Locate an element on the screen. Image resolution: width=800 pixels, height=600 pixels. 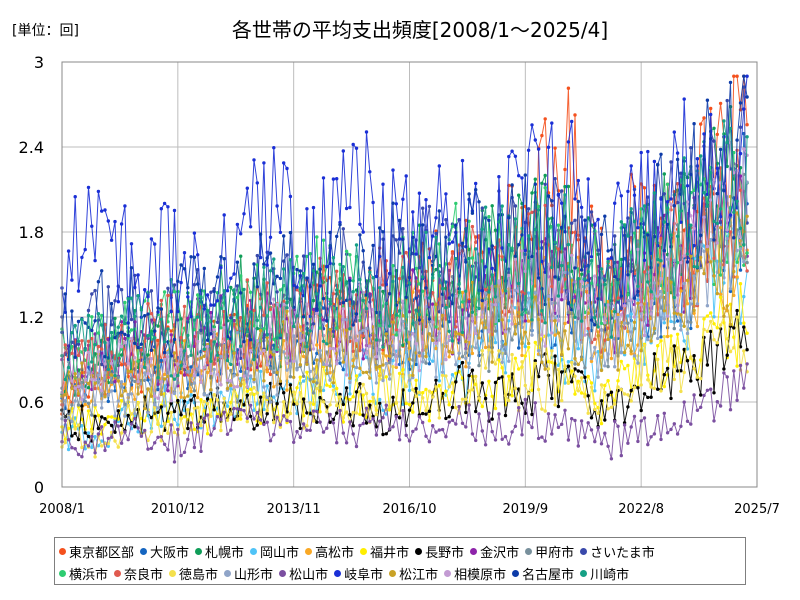
legend-marker-icon is located at coordinates (118, 573).